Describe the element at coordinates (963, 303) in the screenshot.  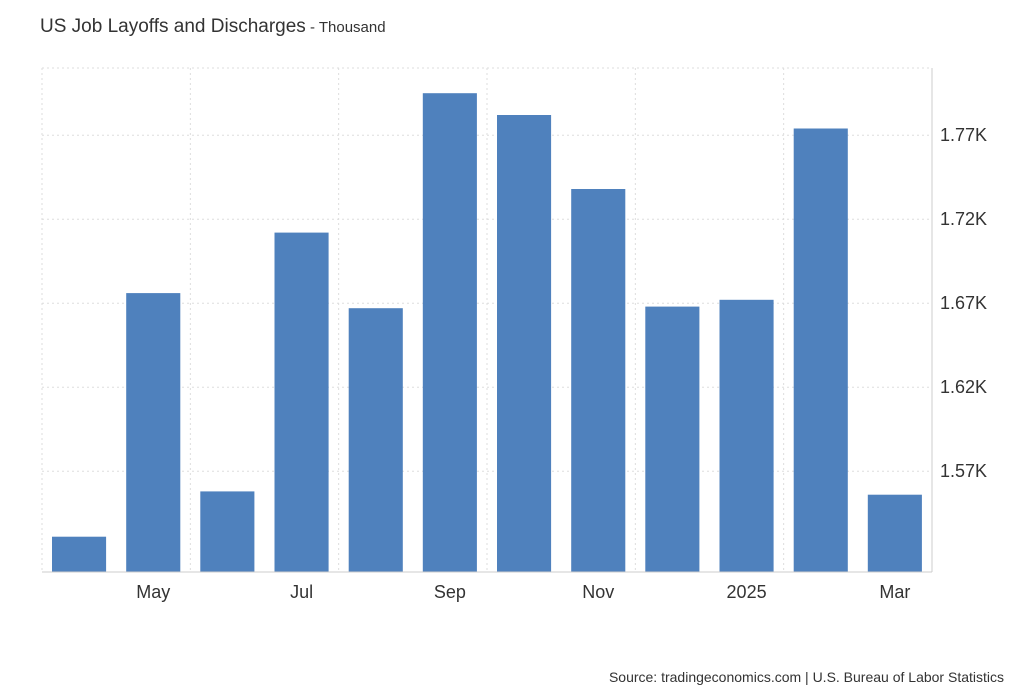
I see `y-tick-label: 1.67K` at that location.